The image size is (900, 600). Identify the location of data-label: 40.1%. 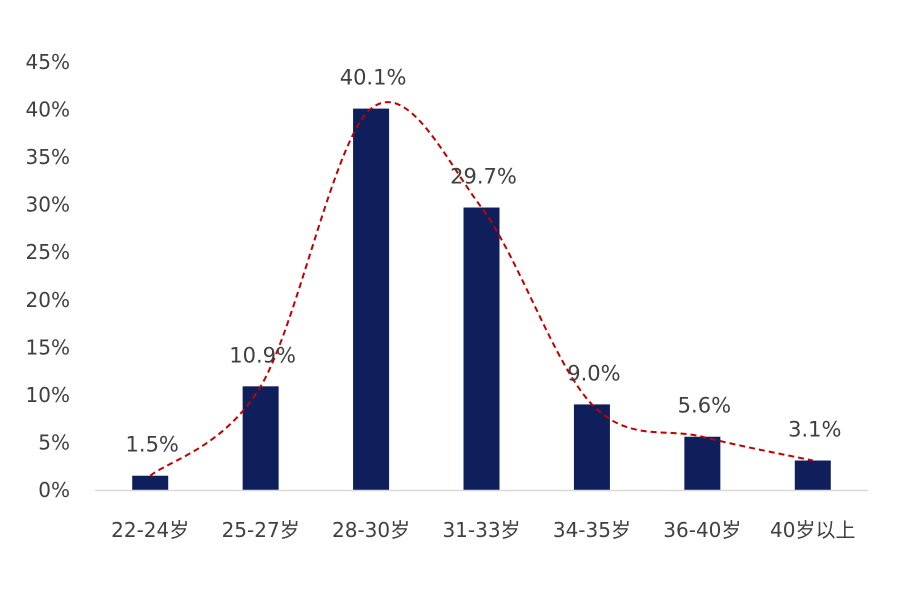
(373, 78).